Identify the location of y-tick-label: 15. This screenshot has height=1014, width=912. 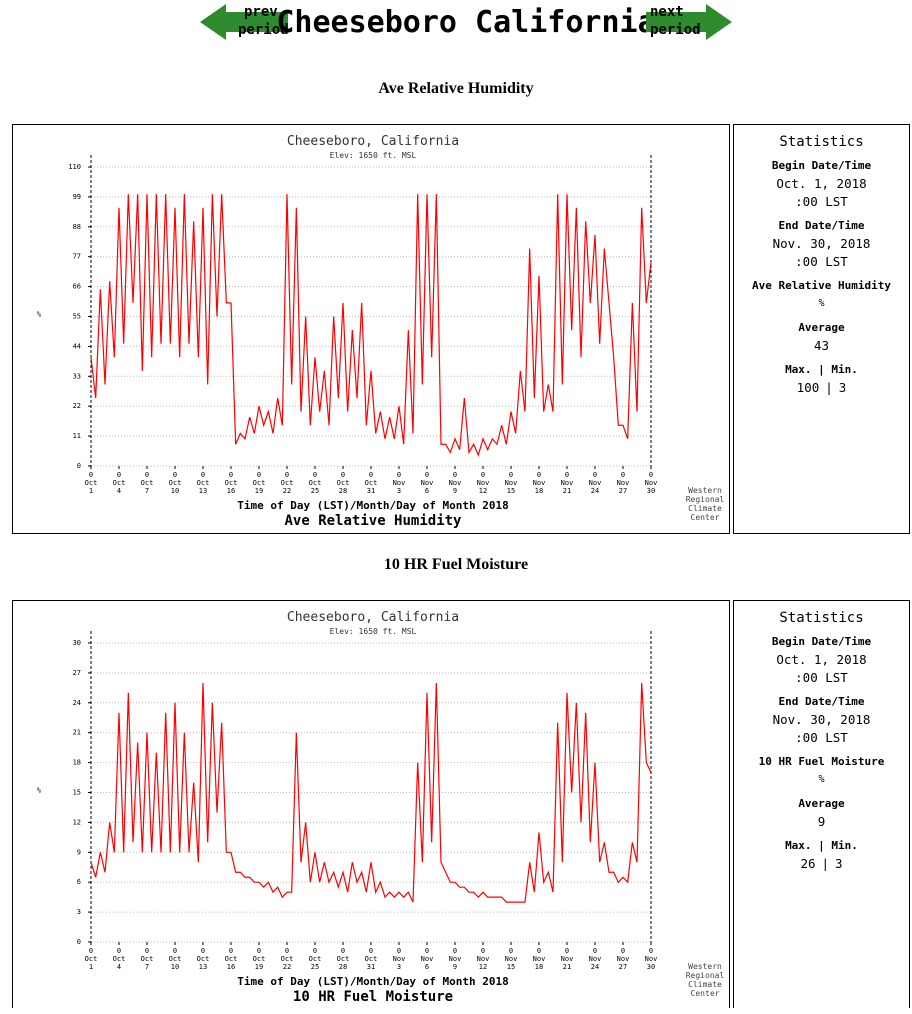
(77, 793).